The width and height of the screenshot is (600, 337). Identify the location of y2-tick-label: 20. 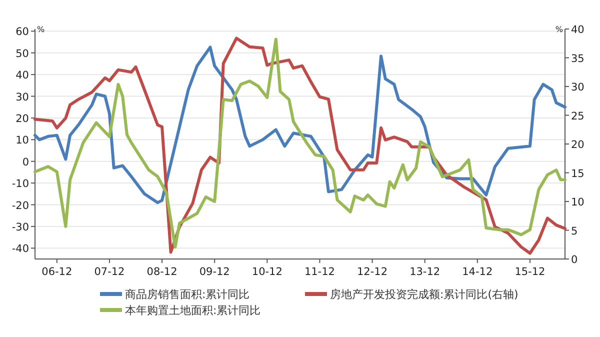
(577, 145).